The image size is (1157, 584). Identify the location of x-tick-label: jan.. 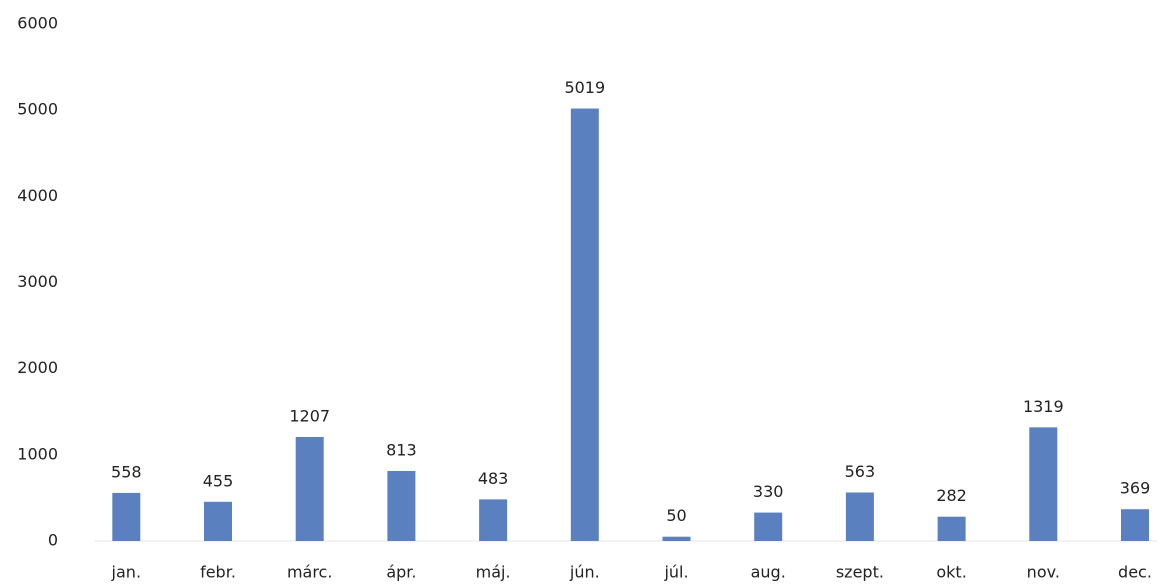
(126, 572).